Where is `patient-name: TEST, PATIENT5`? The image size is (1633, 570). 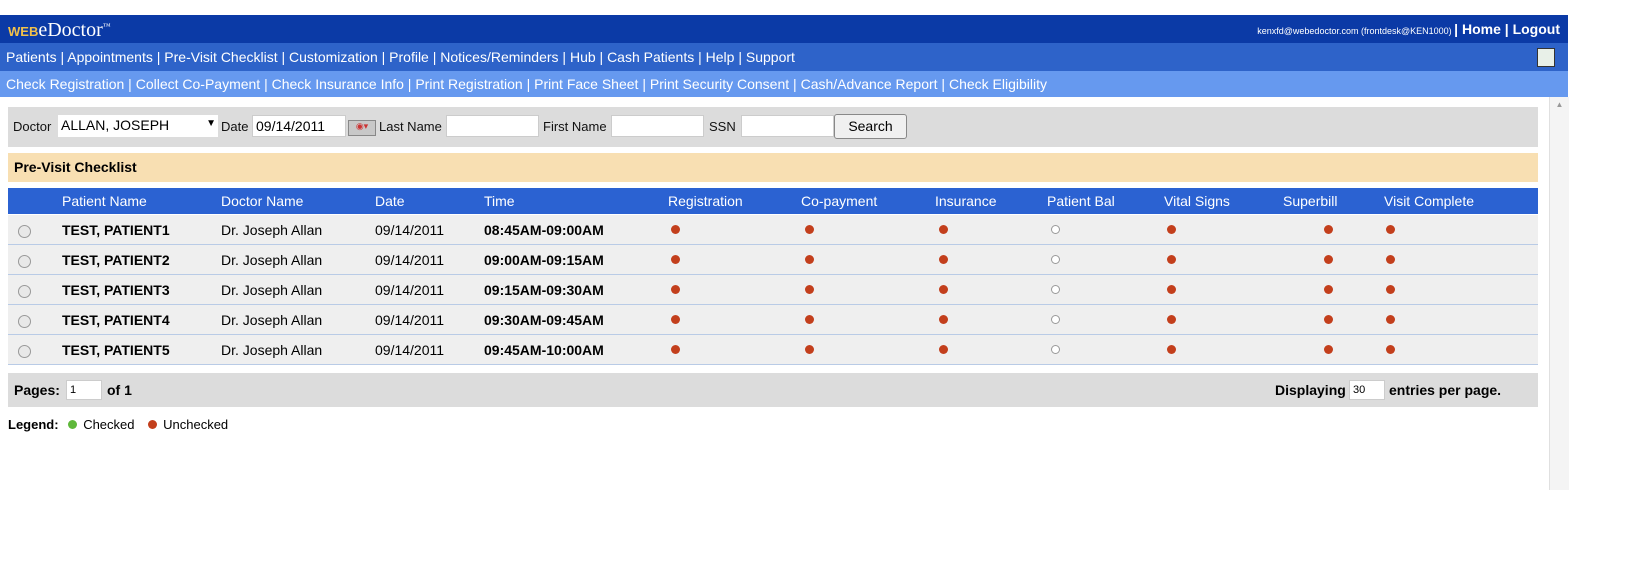
patient-name: TEST, PATIENT5 is located at coordinates (116, 350).